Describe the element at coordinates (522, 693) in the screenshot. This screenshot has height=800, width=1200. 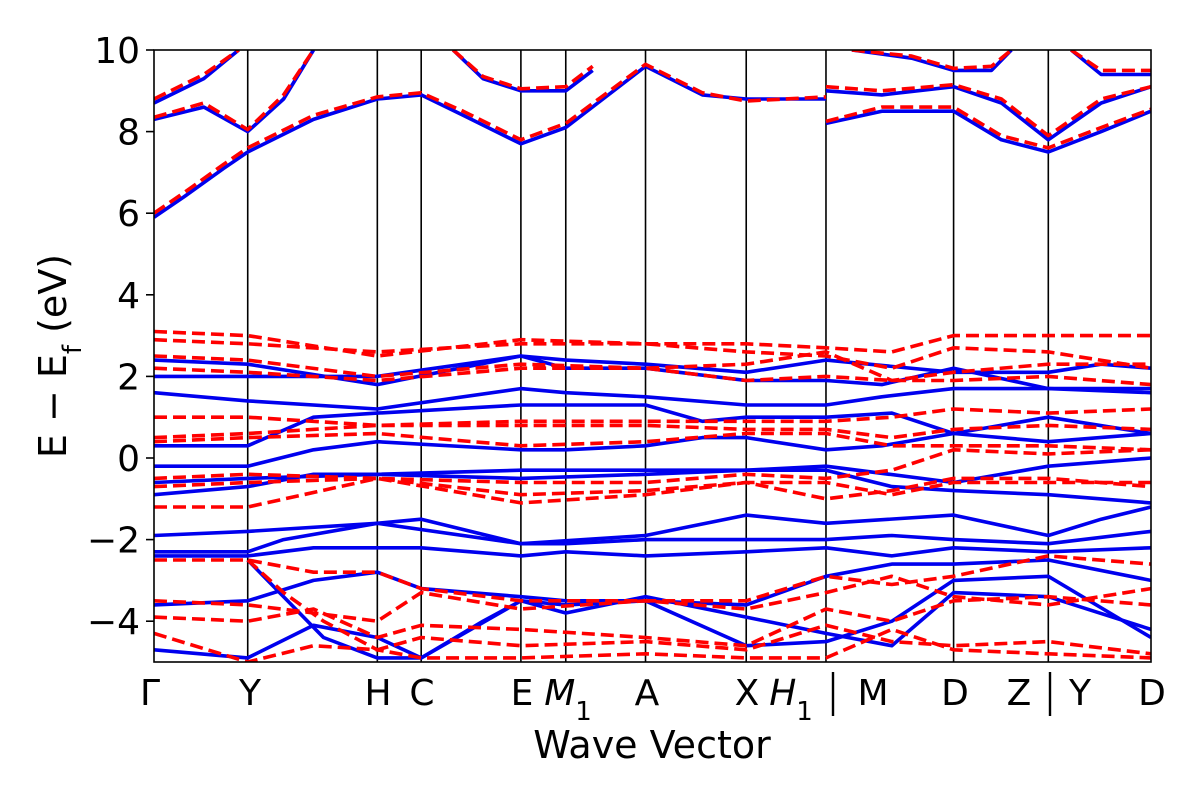
I see `x-tick-label: E` at that location.